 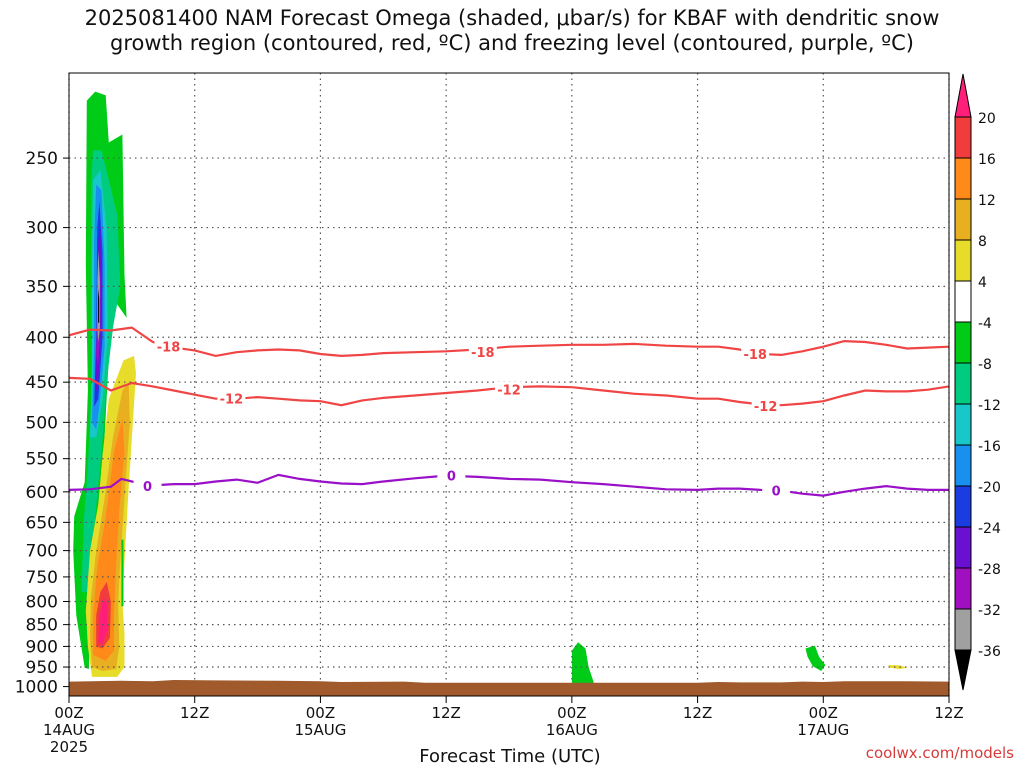 What do you see at coordinates (823, 730) in the screenshot?
I see `x-date-label-6: 17AUG` at bounding box center [823, 730].